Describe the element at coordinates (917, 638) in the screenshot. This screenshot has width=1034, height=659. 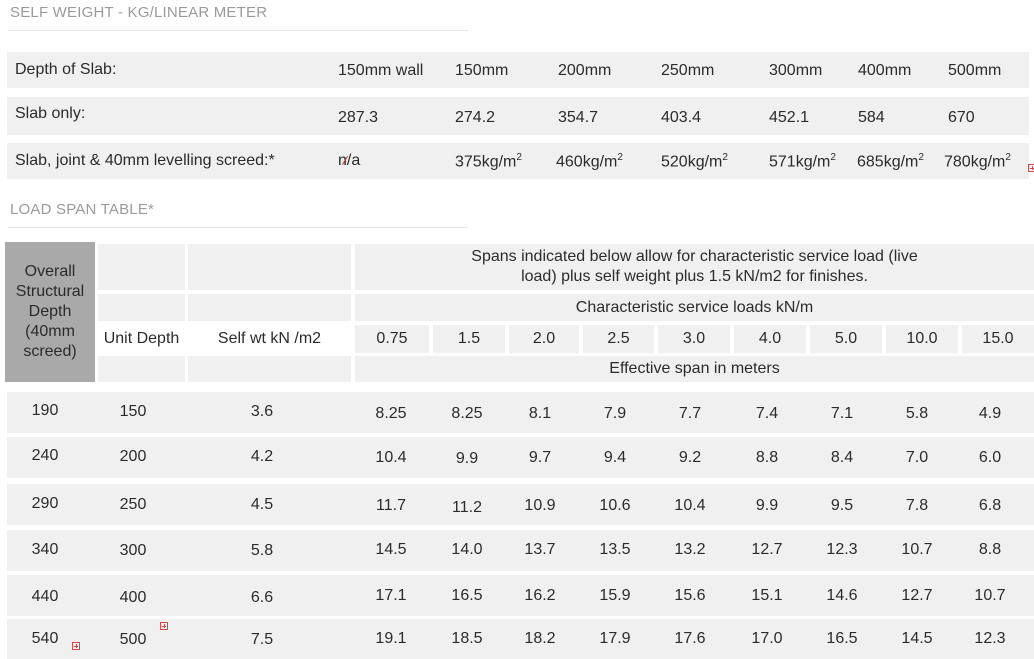
I see `span-cell: 14.5` at that location.